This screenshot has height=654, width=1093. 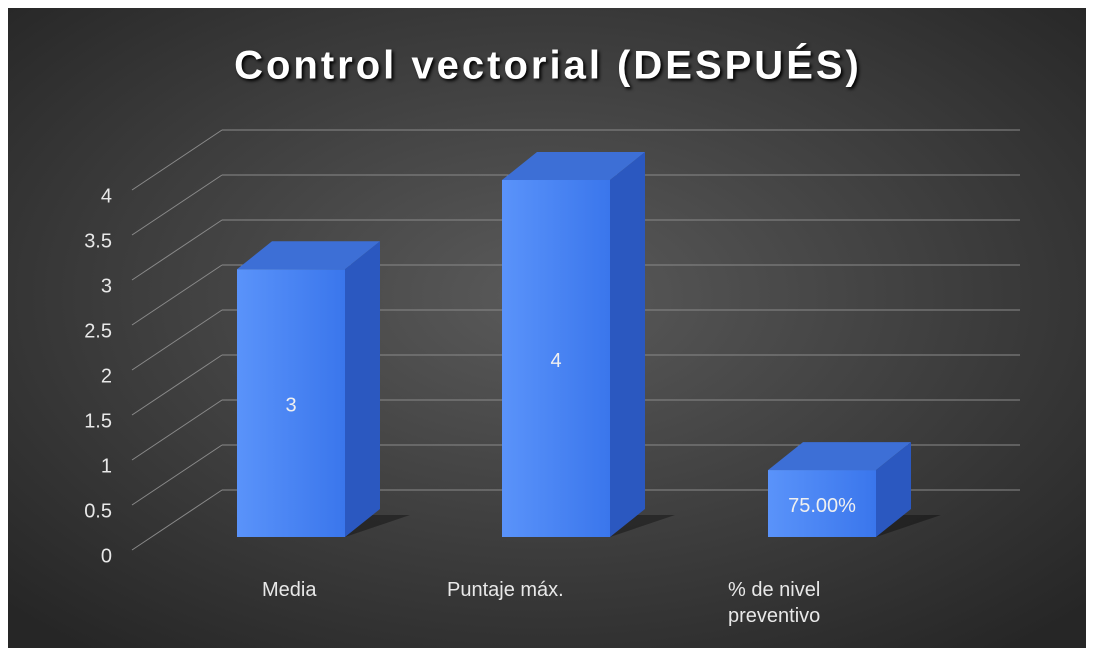 I want to click on bar: 75.00%, so click(x=854, y=489).